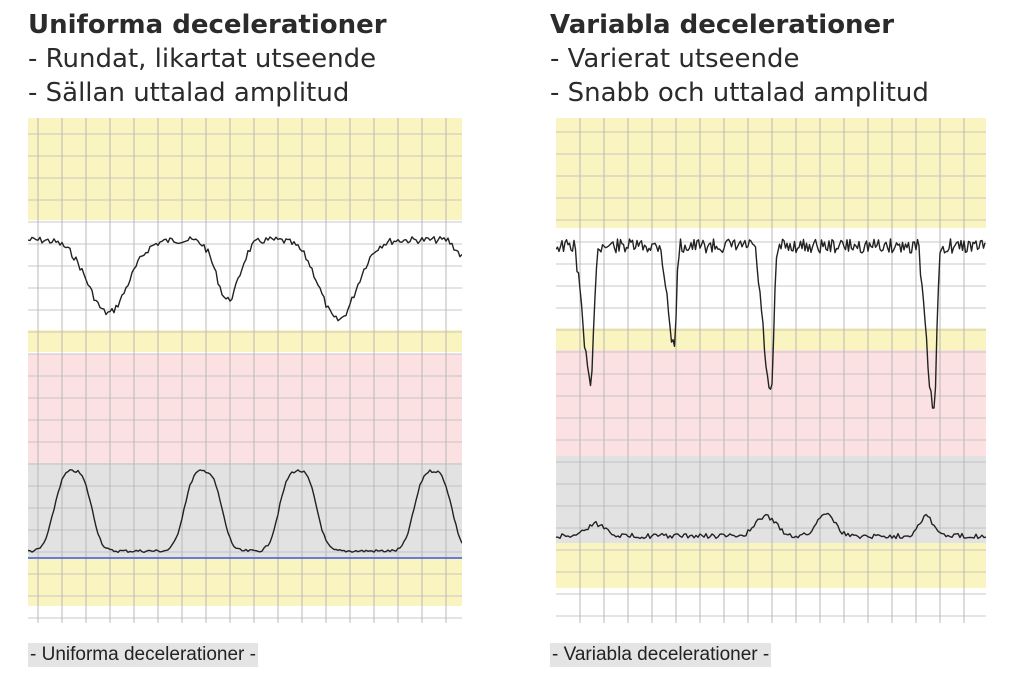  Describe the element at coordinates (739, 93) in the screenshot. I see `description-line: - Snabb och uttalad amplitud` at that location.